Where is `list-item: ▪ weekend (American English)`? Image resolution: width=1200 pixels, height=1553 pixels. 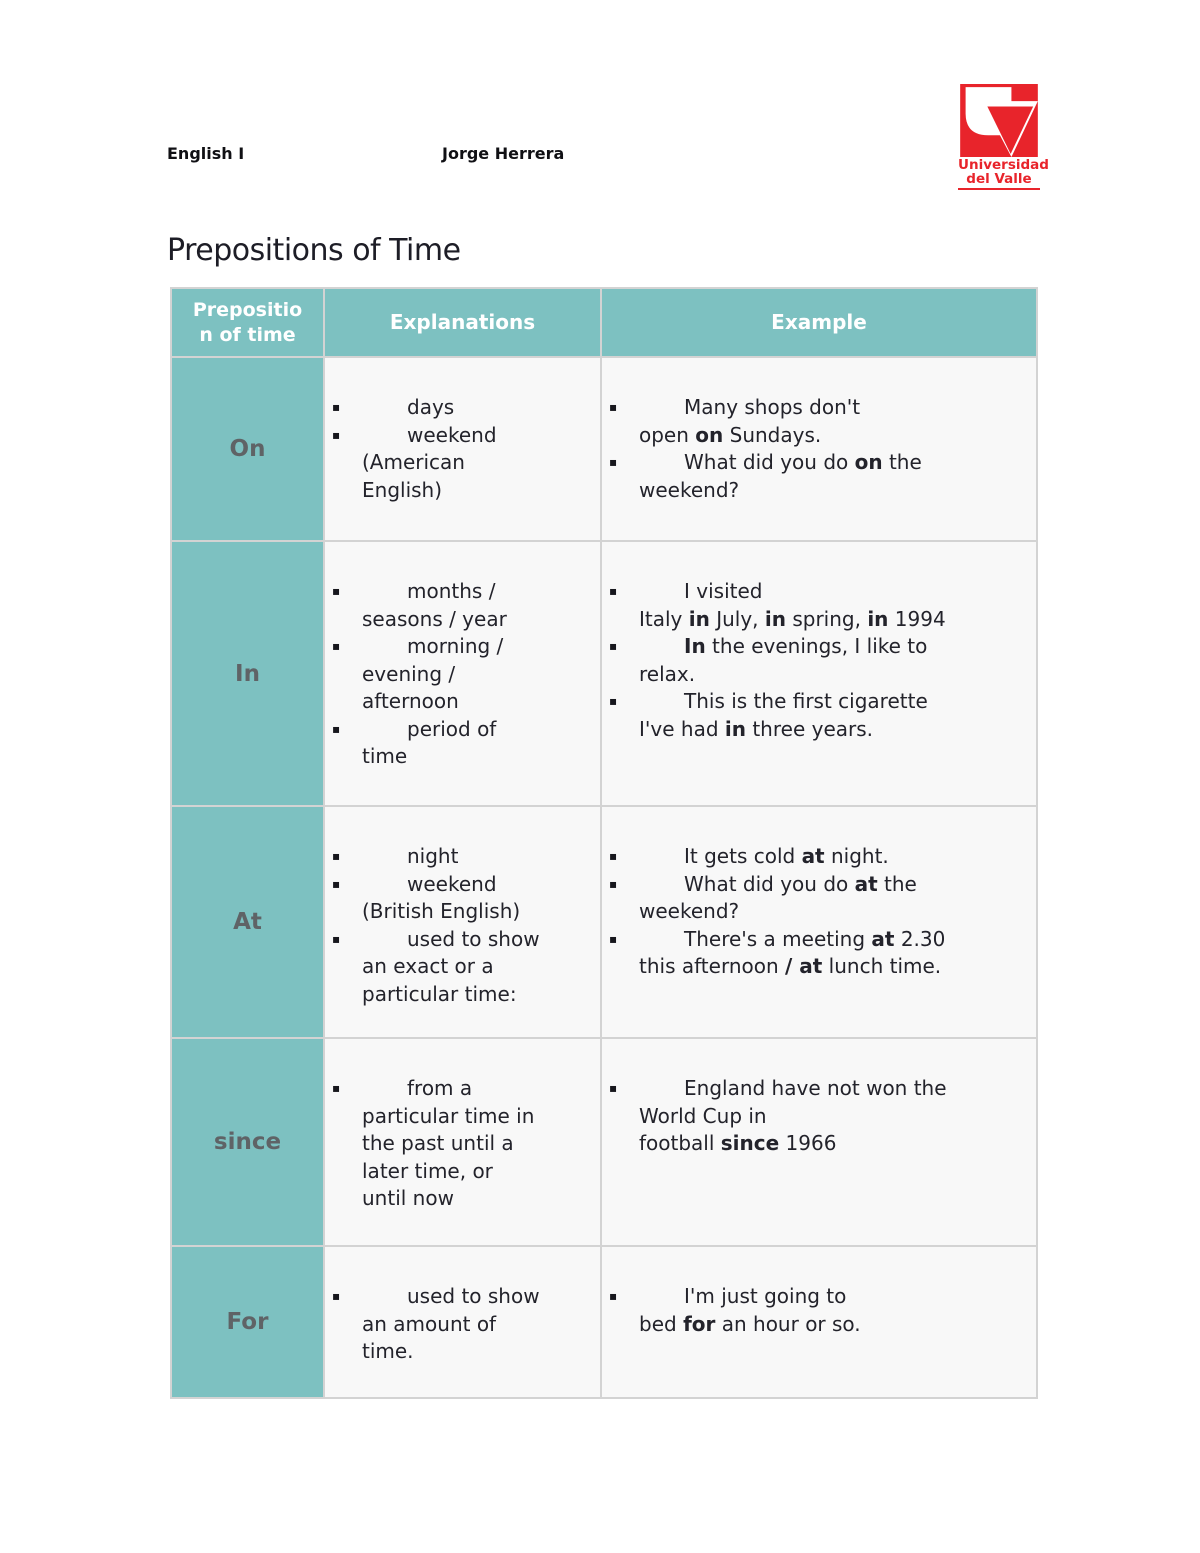
list-item: ▪ weekend (American English) is located at coordinates (456, 463).